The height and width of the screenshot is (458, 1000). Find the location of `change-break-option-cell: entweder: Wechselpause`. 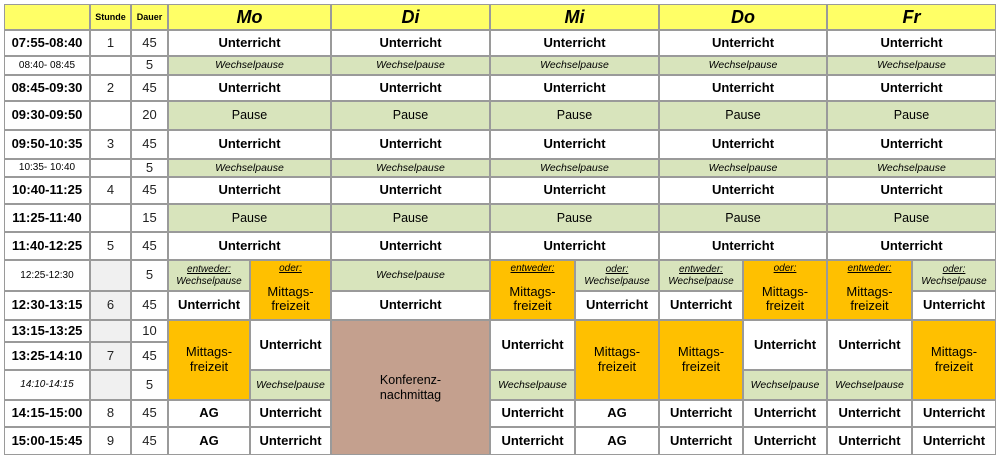

change-break-option-cell: entweder: Wechselpause is located at coordinates (209, 275).